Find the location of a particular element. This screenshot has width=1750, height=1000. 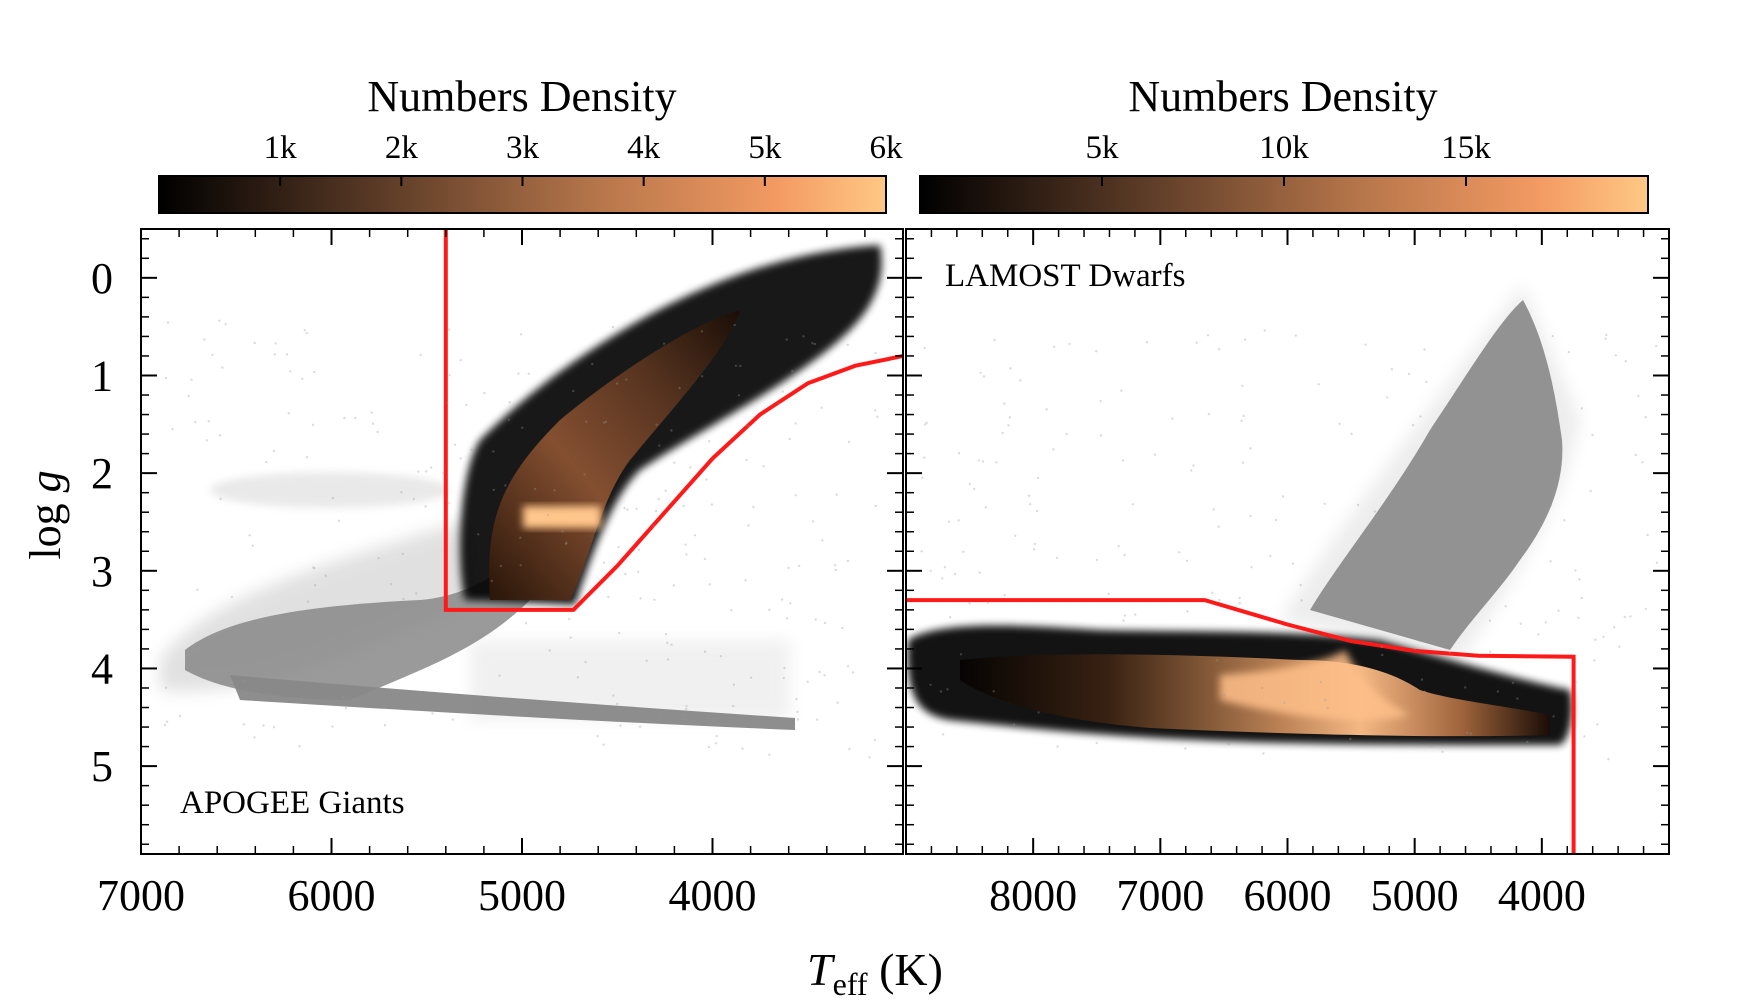

x-tick-label-right: 7000 is located at coordinates (1160, 895).